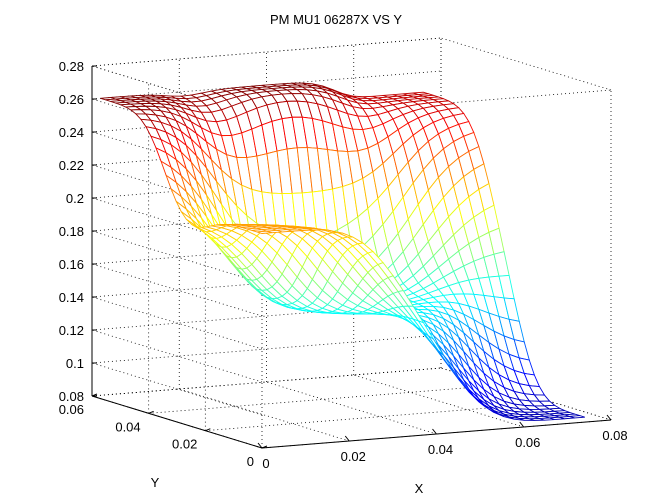 The height and width of the screenshot is (504, 672). Describe the element at coordinates (71, 165) in the screenshot. I see `z-tick-label: 0.22` at that location.